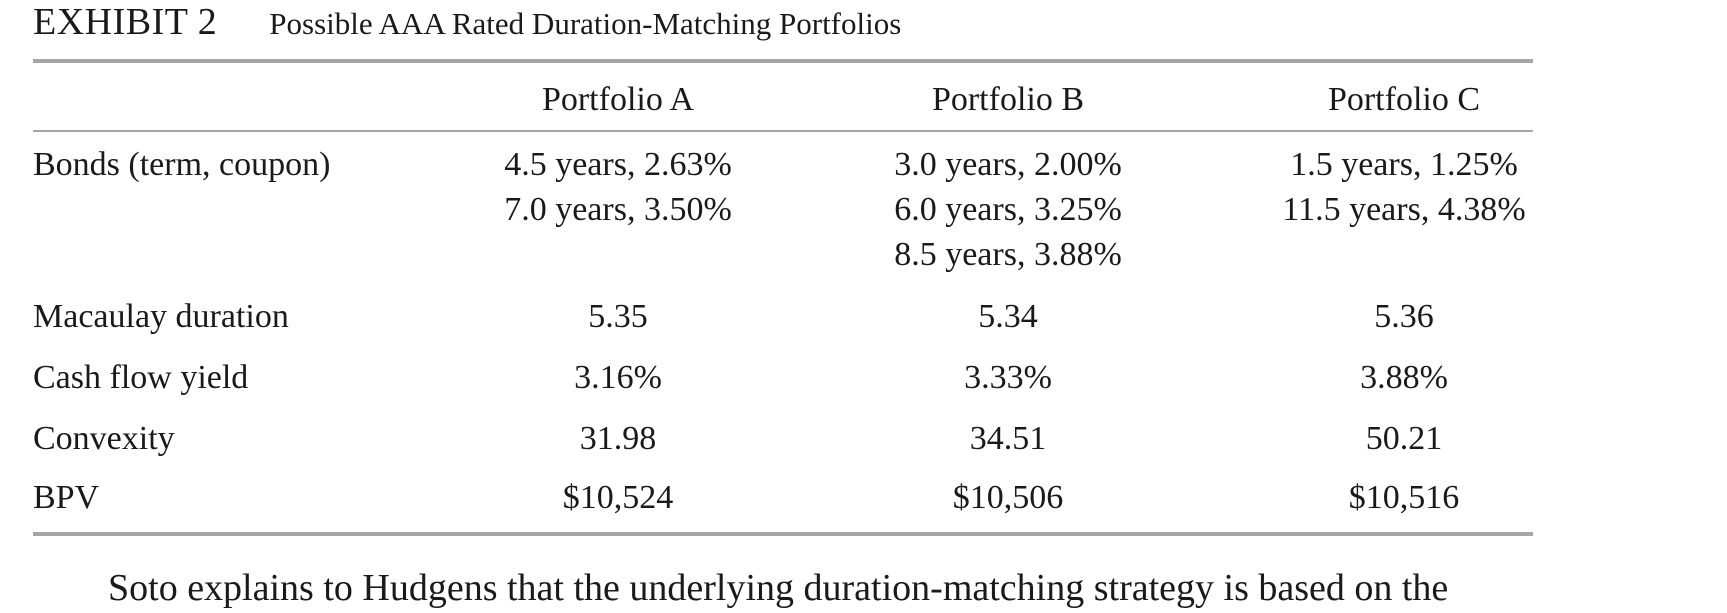  I want to click on bonds-portfolio-a: 4.5 years, 2.63% 7.0 years, 3.50%, so click(618, 187).